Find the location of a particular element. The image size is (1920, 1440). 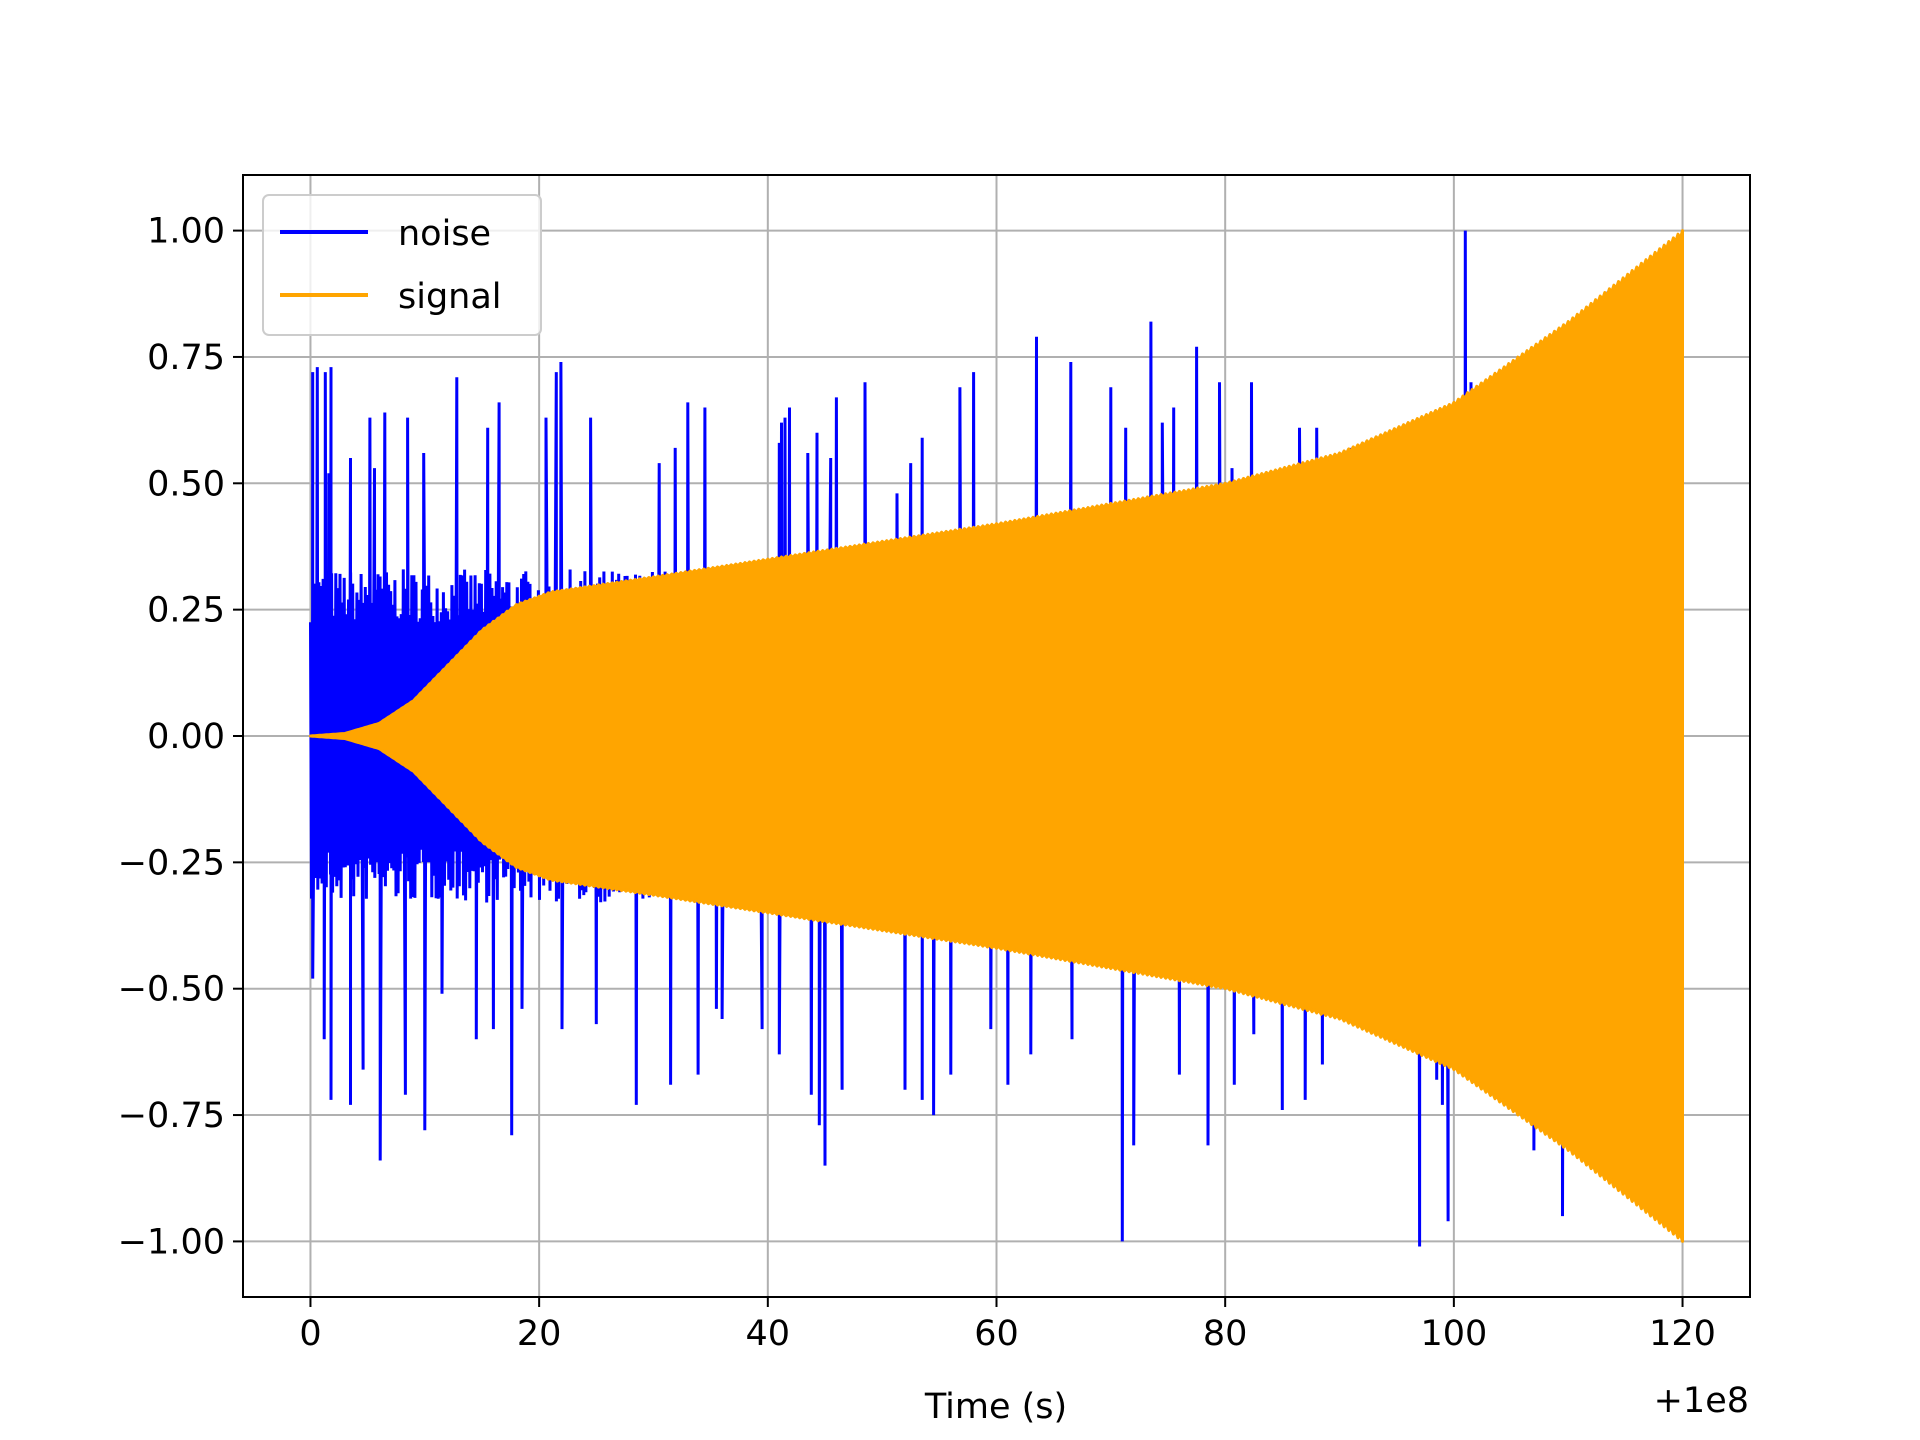

x-tick-label: 20 is located at coordinates (539, 1334).